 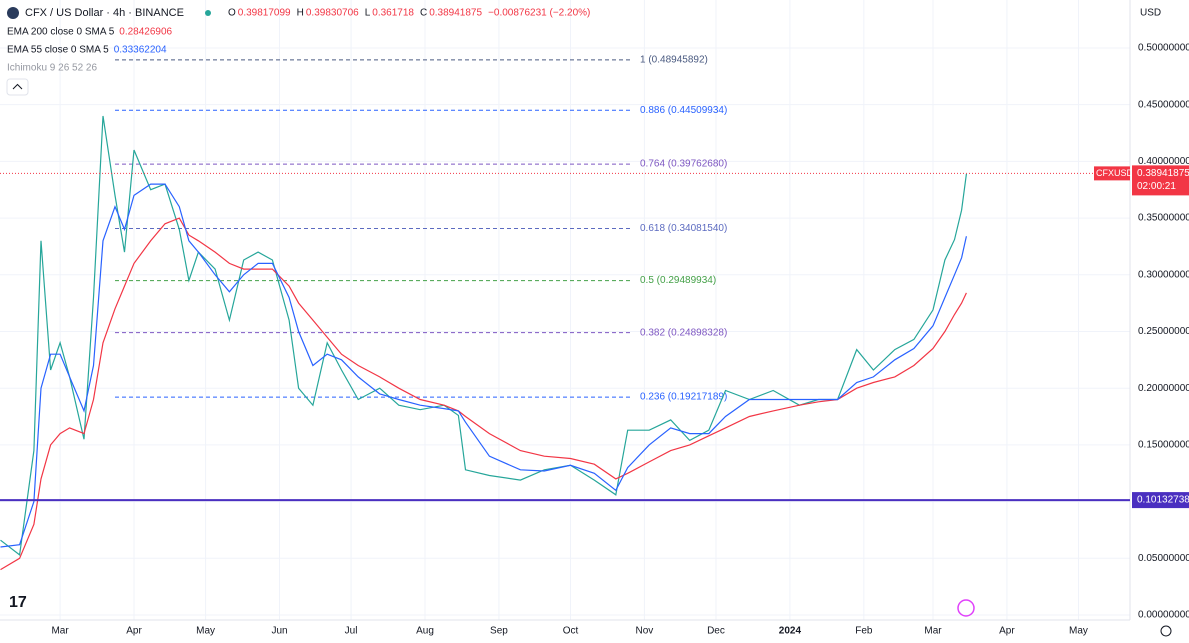 What do you see at coordinates (368, 13) in the screenshot?
I see `ohlc-label: L` at bounding box center [368, 13].